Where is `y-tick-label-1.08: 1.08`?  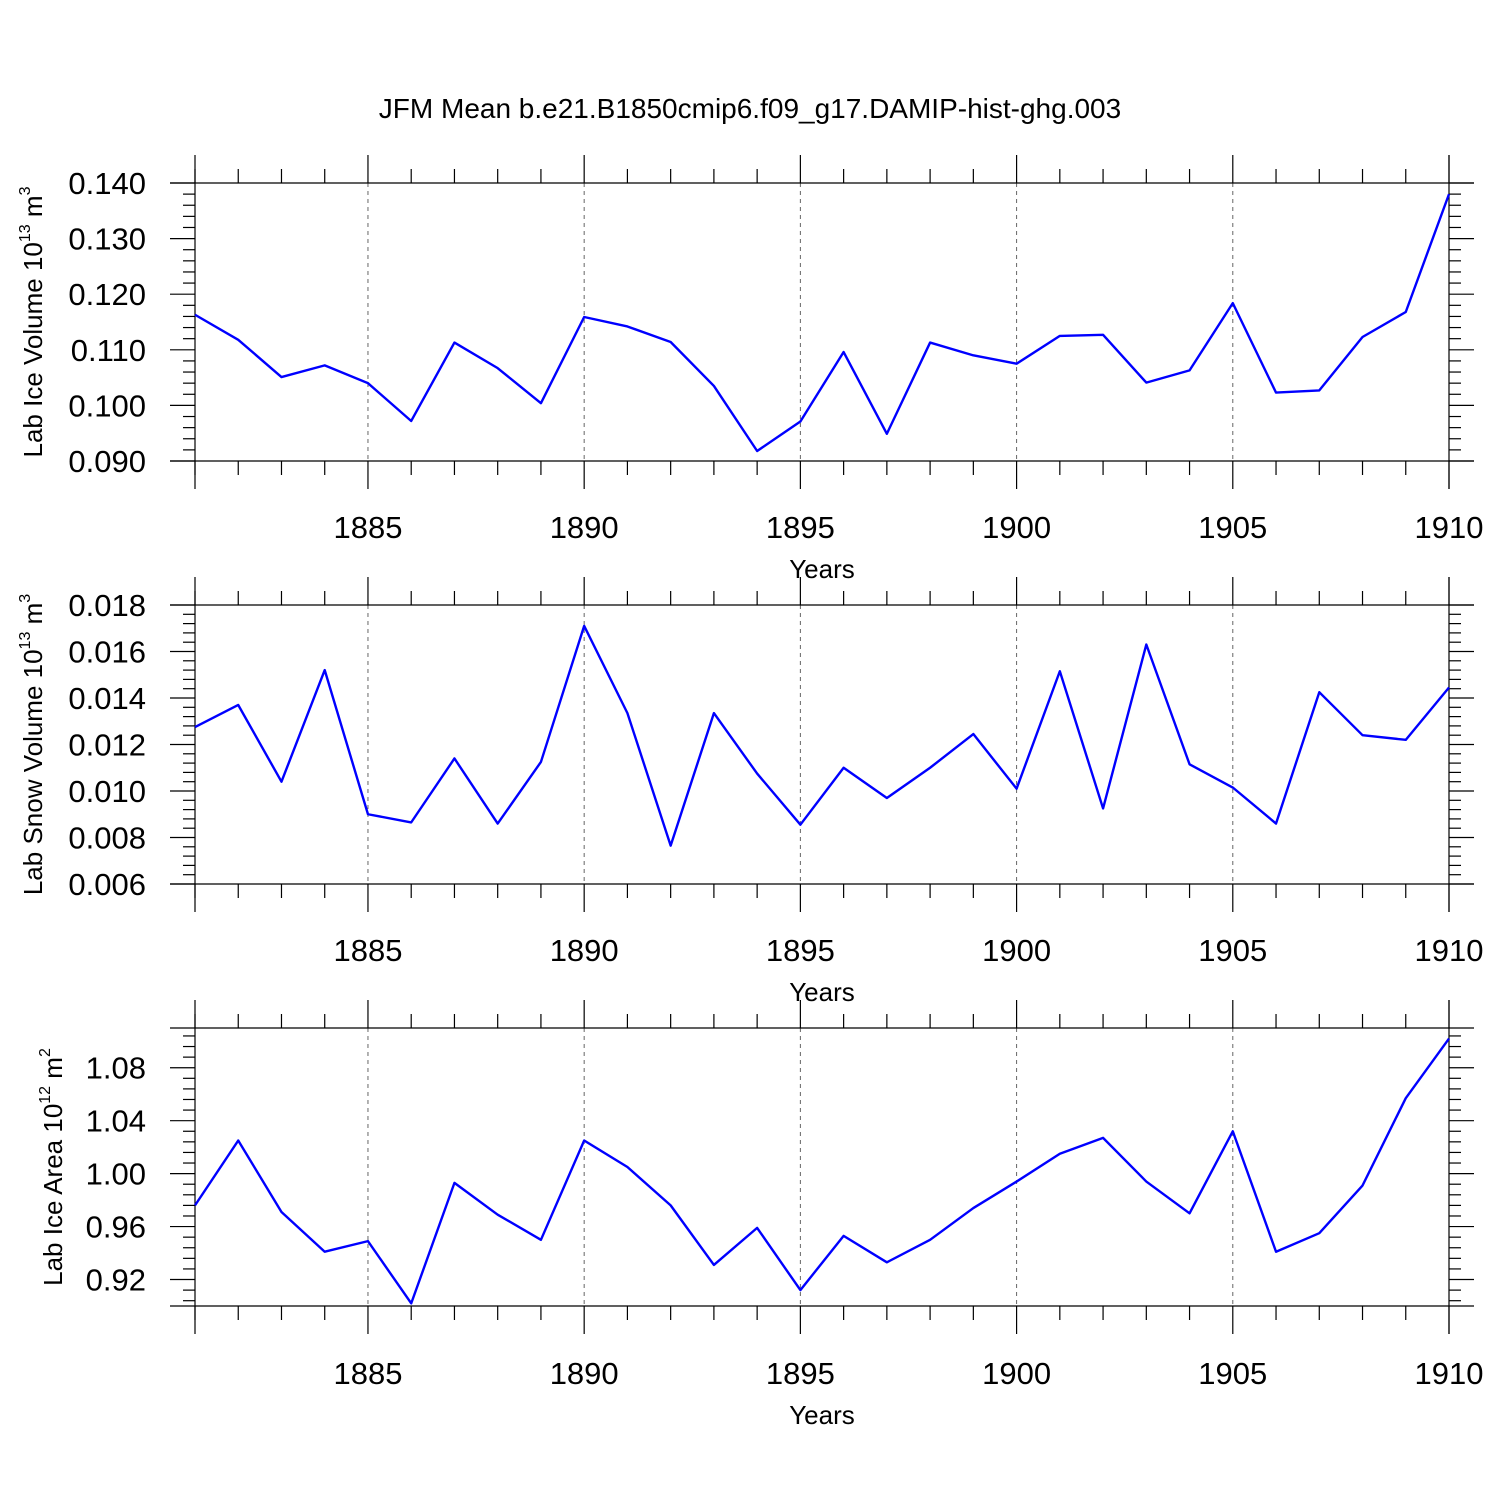
y-tick-label-1.08: 1.08 is located at coordinates (116, 1068).